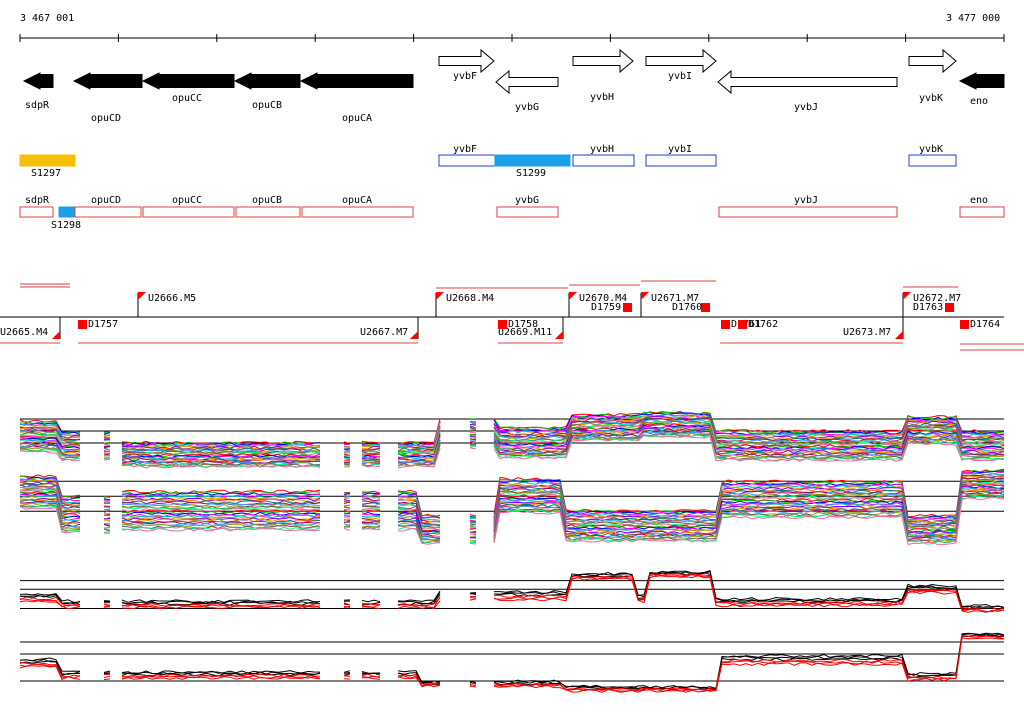 Image resolution: width=1024 pixels, height=714 pixels. What do you see at coordinates (931, 149) in the screenshot?
I see `segment-label-yvbK: yvbK` at bounding box center [931, 149].